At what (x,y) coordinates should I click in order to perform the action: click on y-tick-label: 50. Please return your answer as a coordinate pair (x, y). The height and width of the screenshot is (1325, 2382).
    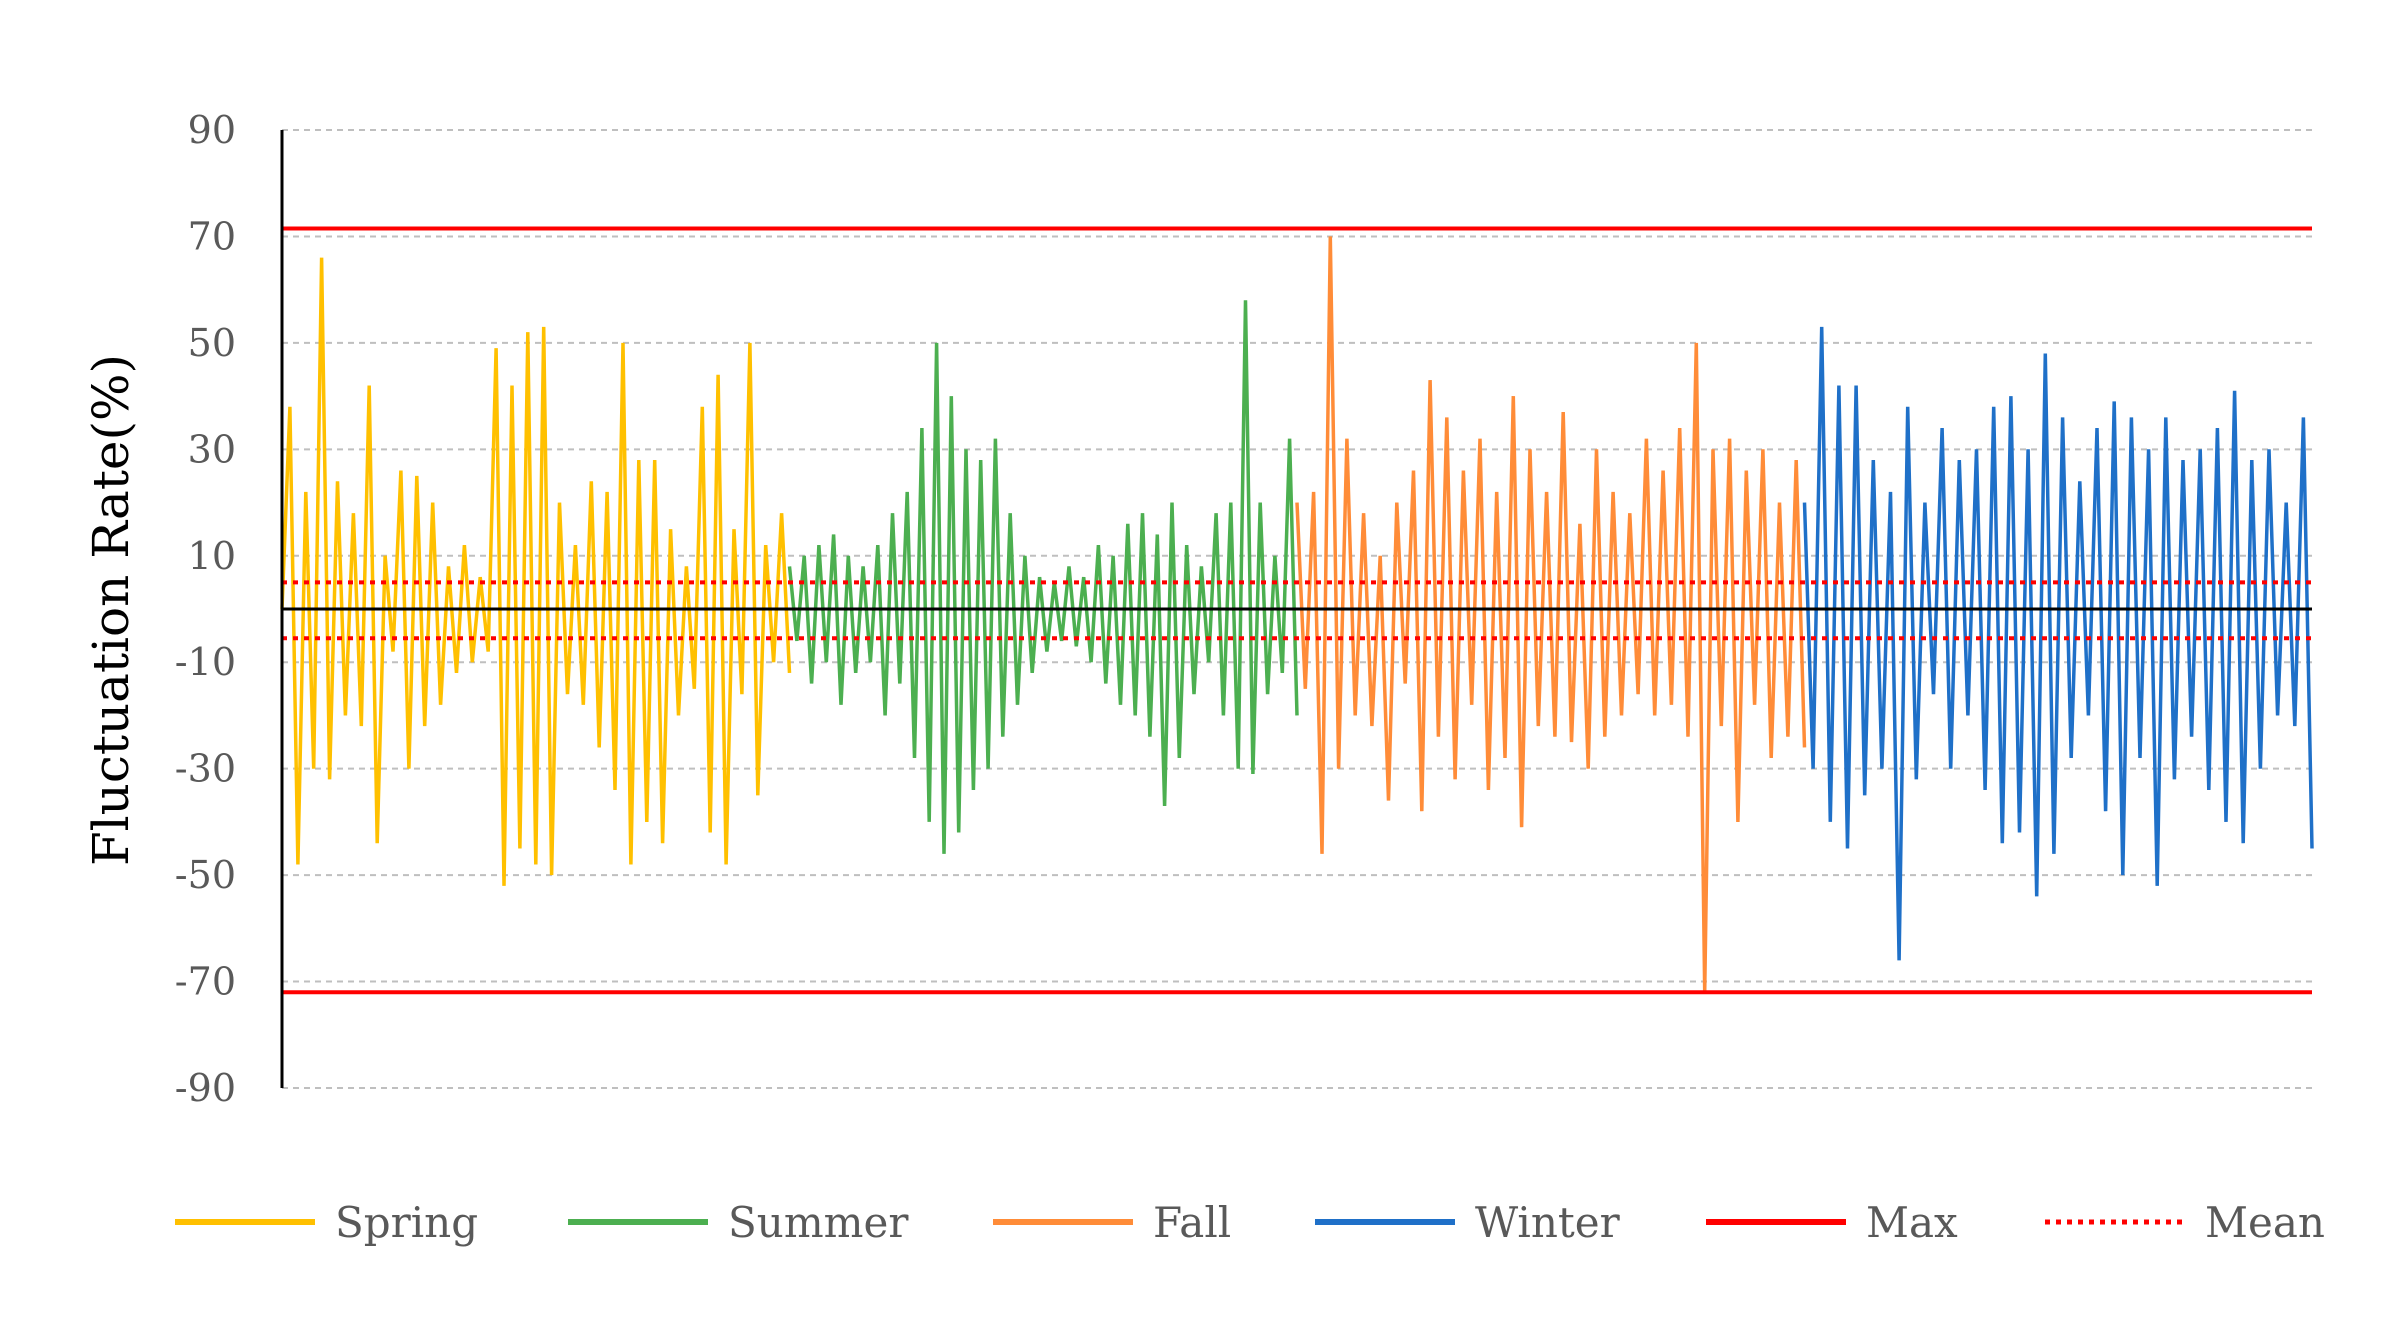
    Looking at the image, I should click on (212, 343).